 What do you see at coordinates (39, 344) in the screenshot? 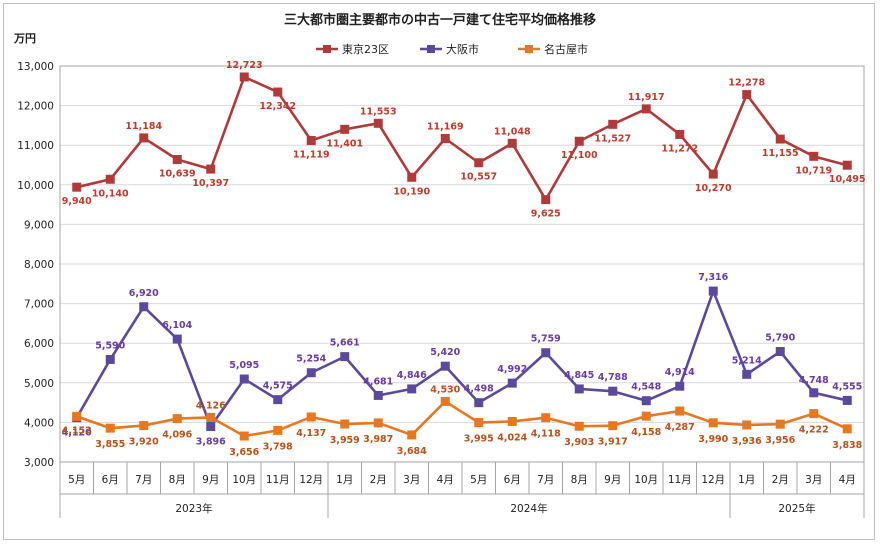
I see `y-tick-label: 6,000` at bounding box center [39, 344].